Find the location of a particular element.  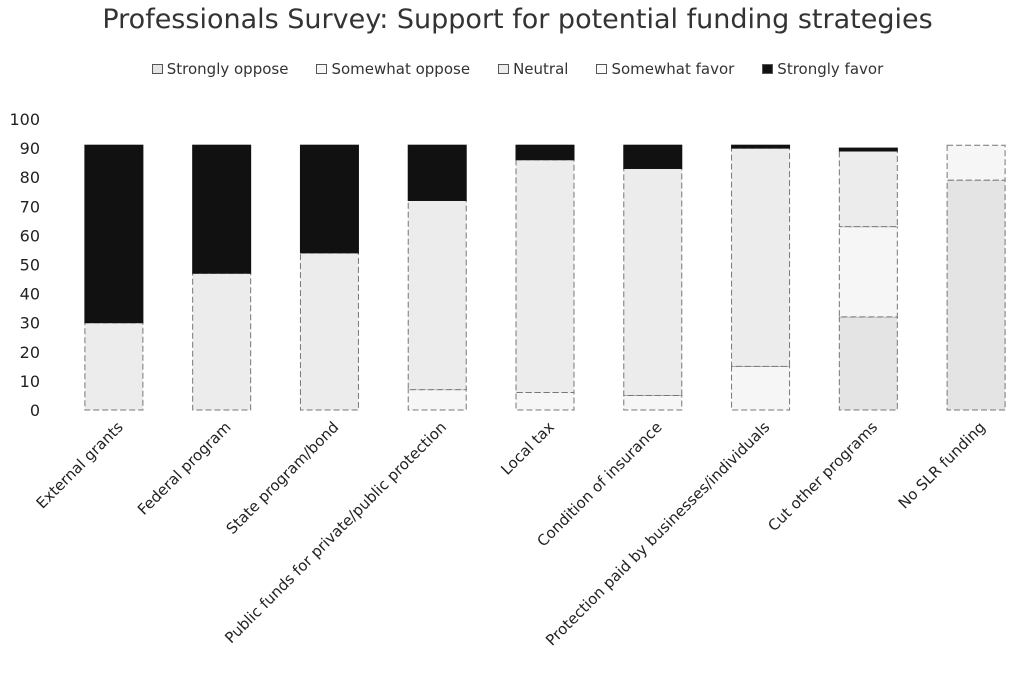

y-tick-label: 20 is located at coordinates (30, 352).